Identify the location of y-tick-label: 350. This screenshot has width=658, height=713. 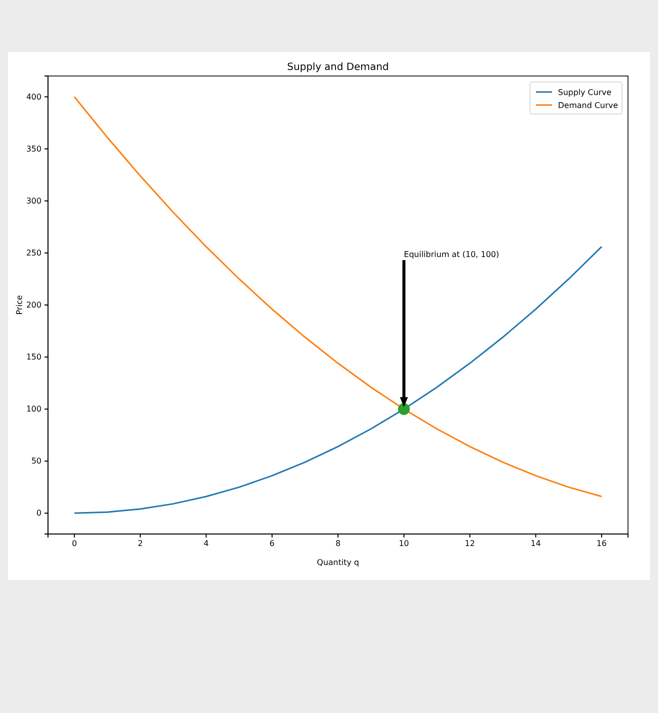
(34, 149).